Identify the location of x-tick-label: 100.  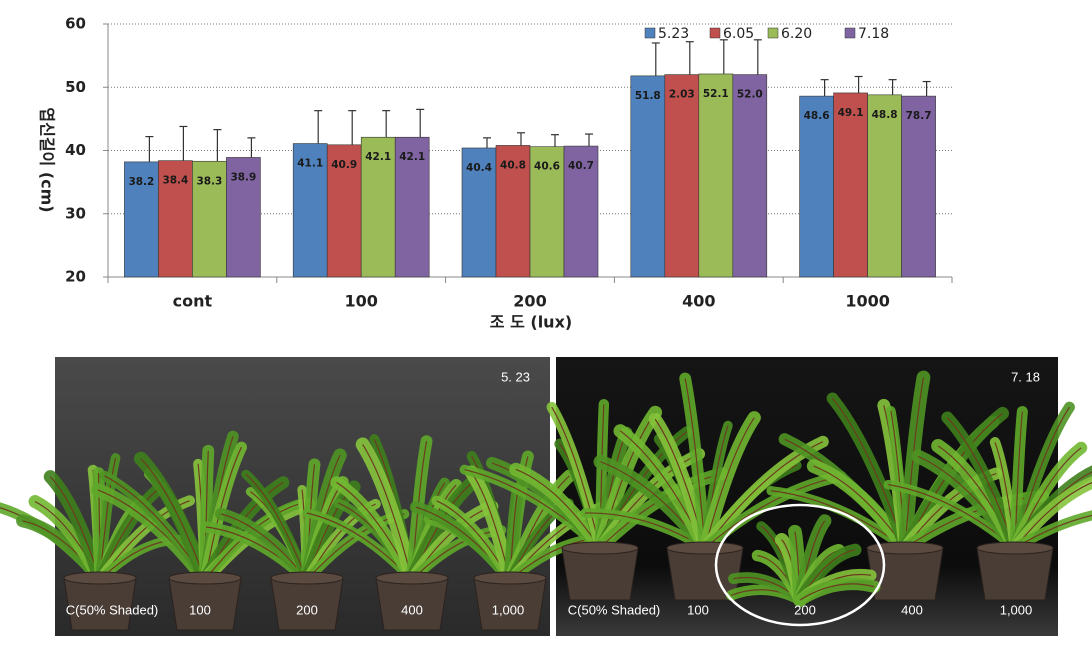
(360, 301).